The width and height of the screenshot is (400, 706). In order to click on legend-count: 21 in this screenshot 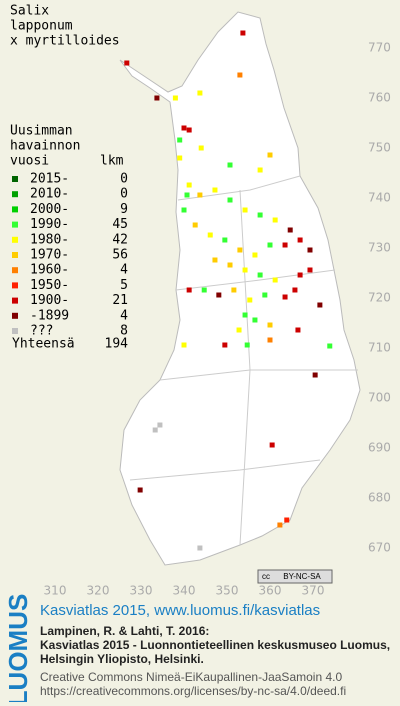, I will do `click(120, 300)`.